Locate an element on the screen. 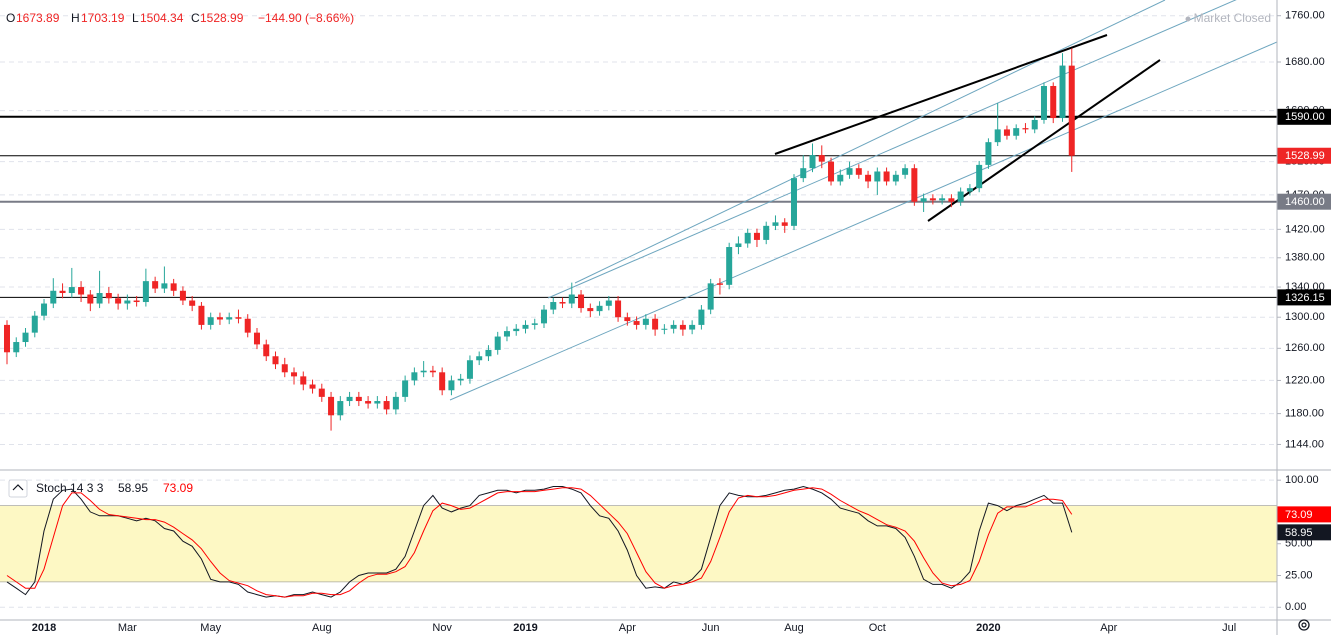  chevron-icon is located at coordinates (18, 487).